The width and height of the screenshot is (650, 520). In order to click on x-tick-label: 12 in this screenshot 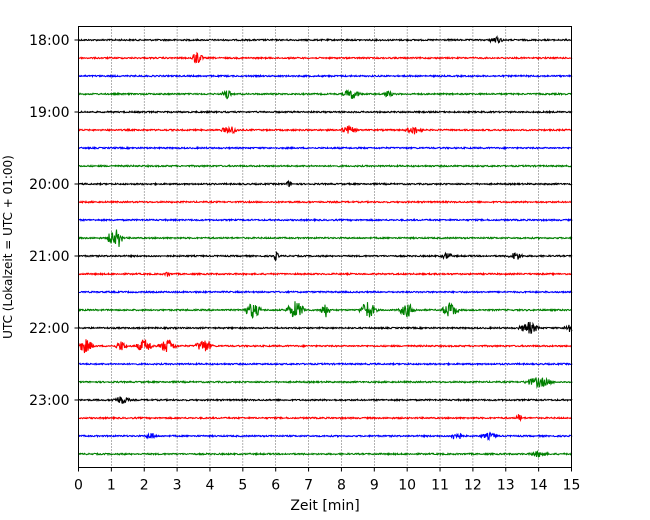, I will do `click(473, 486)`.